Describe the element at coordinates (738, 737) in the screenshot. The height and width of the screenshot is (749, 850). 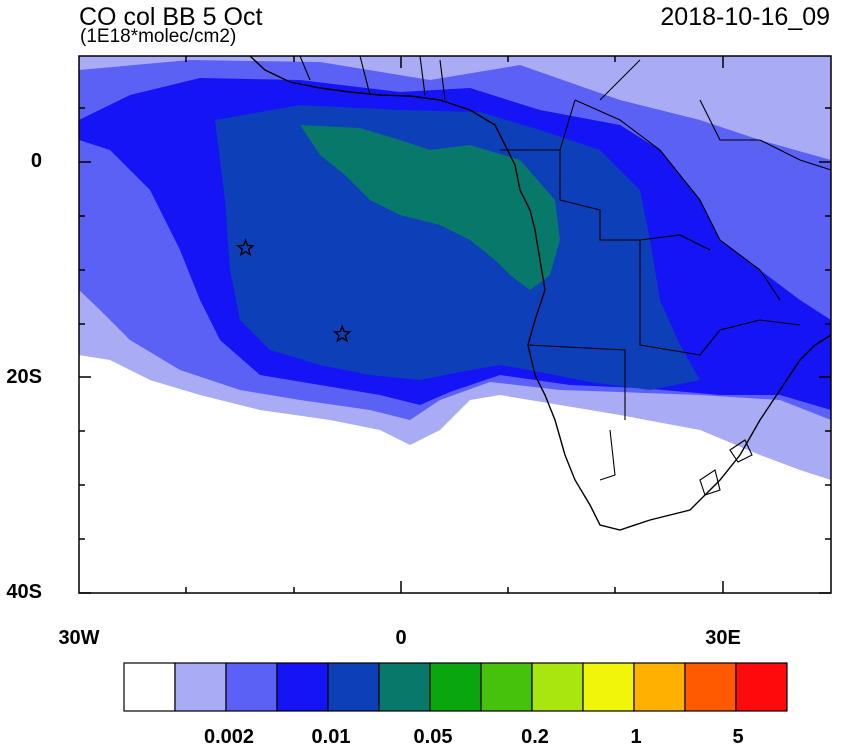
I see `colorbar-label-5: 5` at that location.